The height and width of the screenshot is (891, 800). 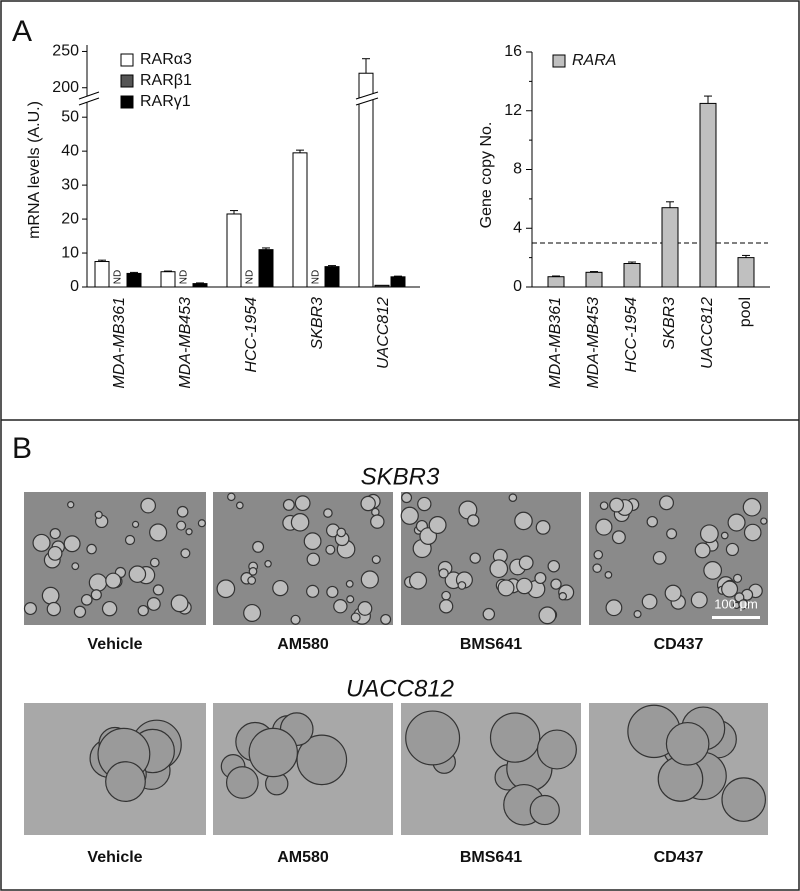 I want to click on y-tick-label: 4, so click(x=517, y=227).